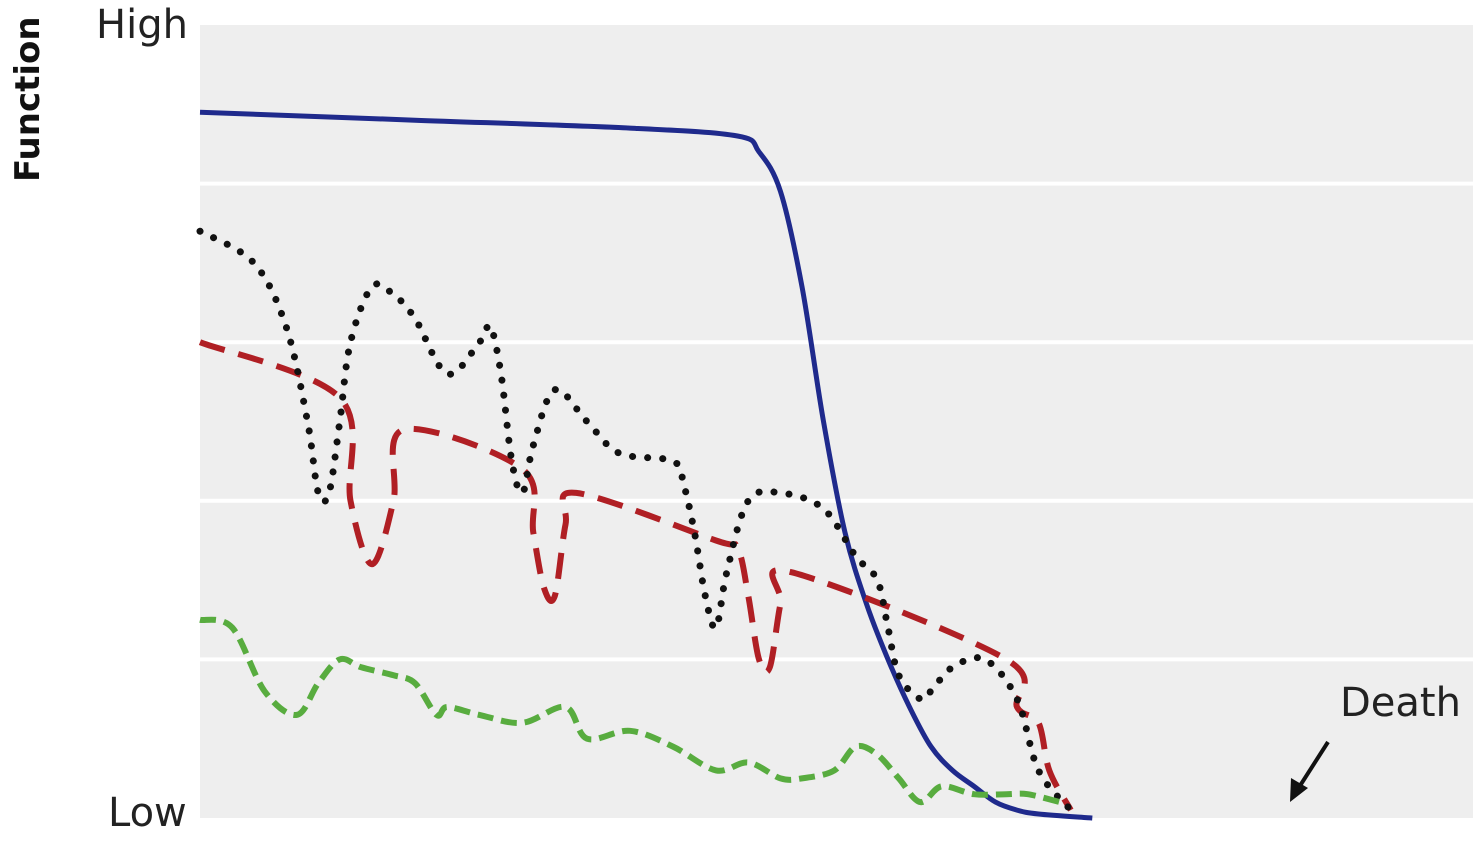  What do you see at coordinates (1400, 703) in the screenshot?
I see `death-annotation: Death` at bounding box center [1400, 703].